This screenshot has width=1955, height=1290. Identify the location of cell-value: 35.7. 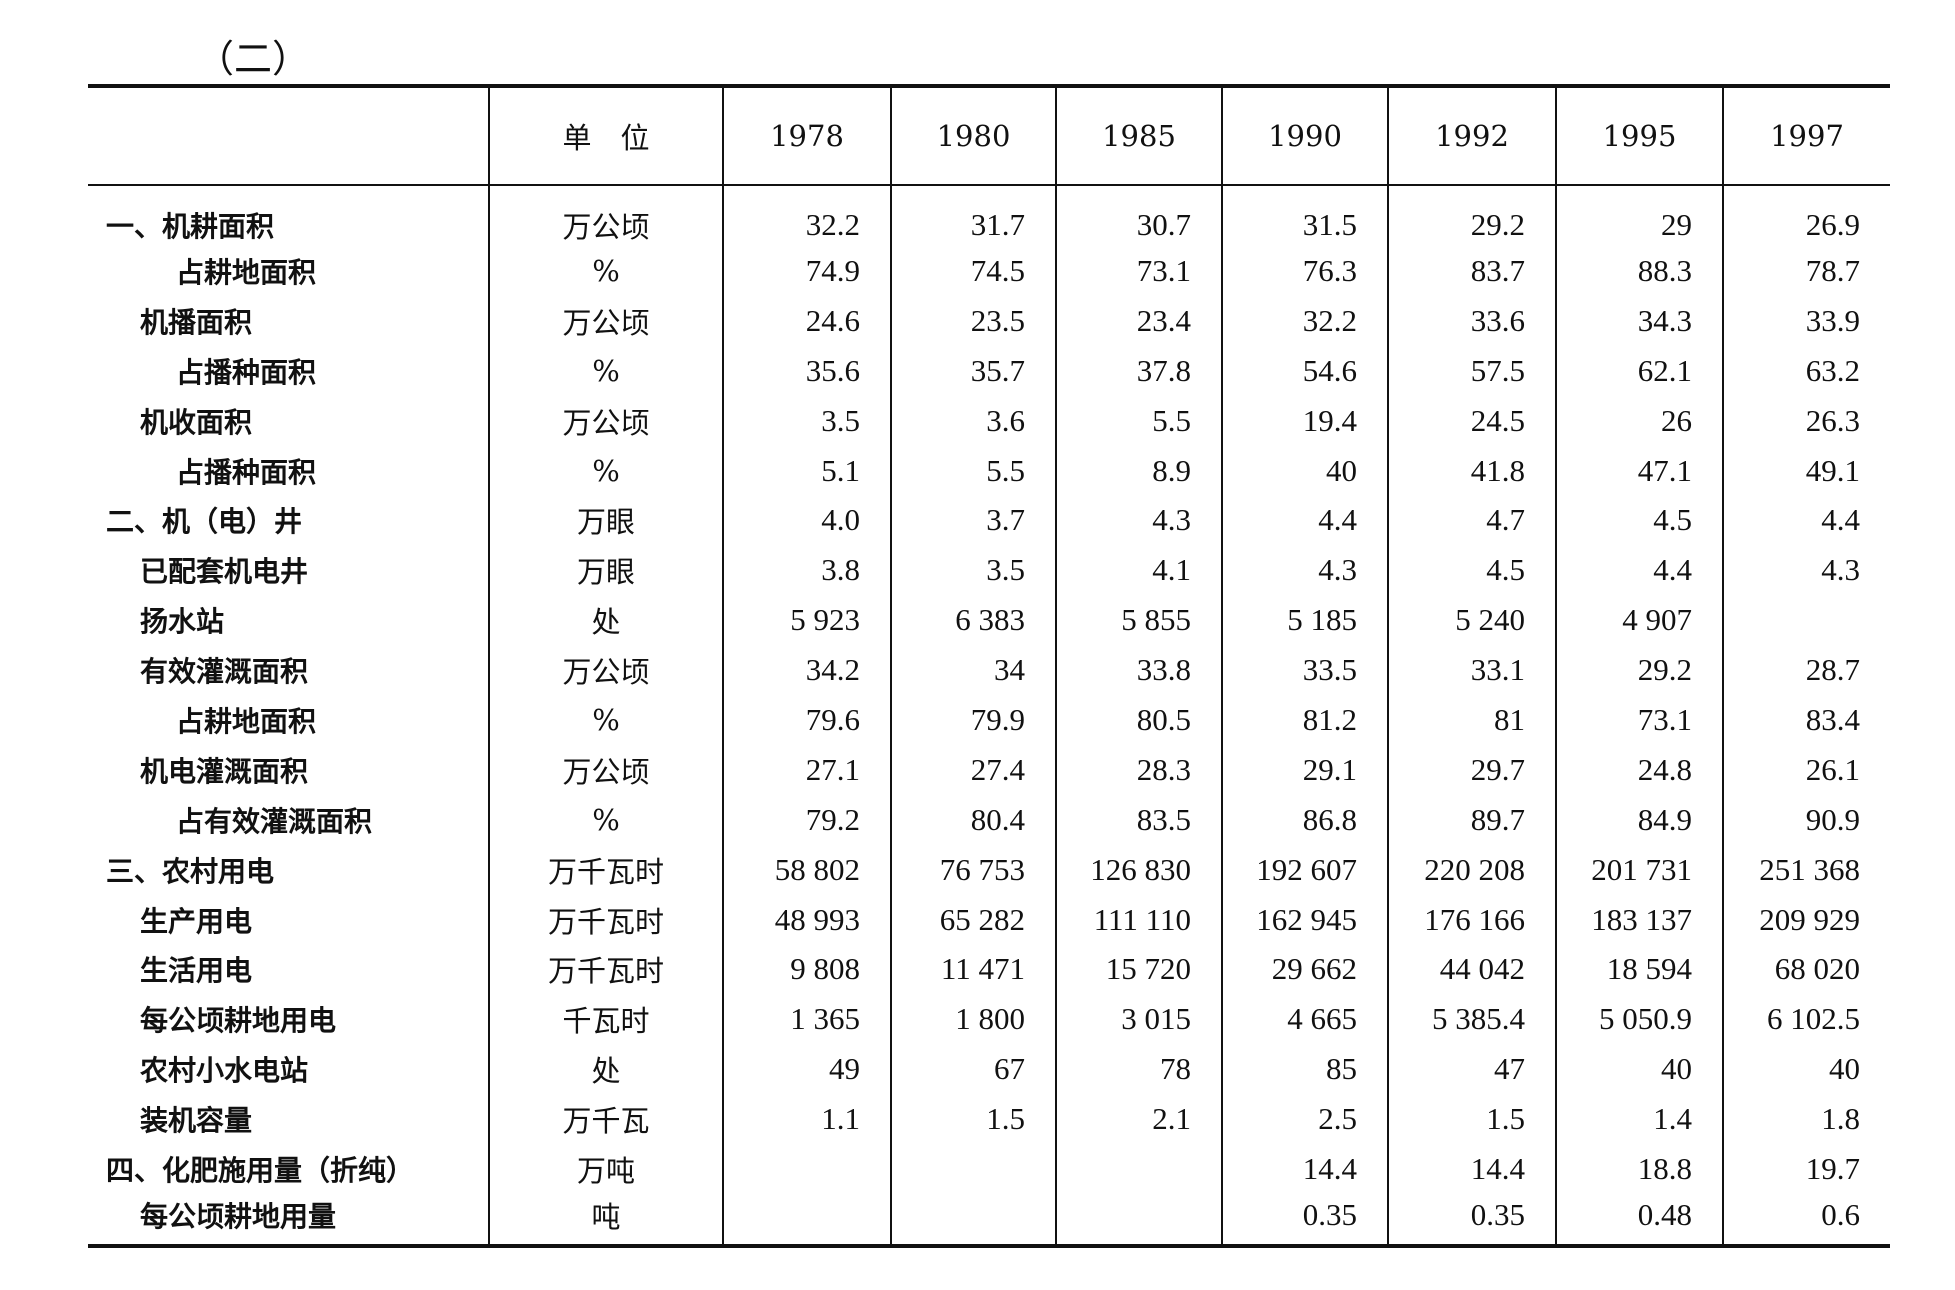
(973, 370).